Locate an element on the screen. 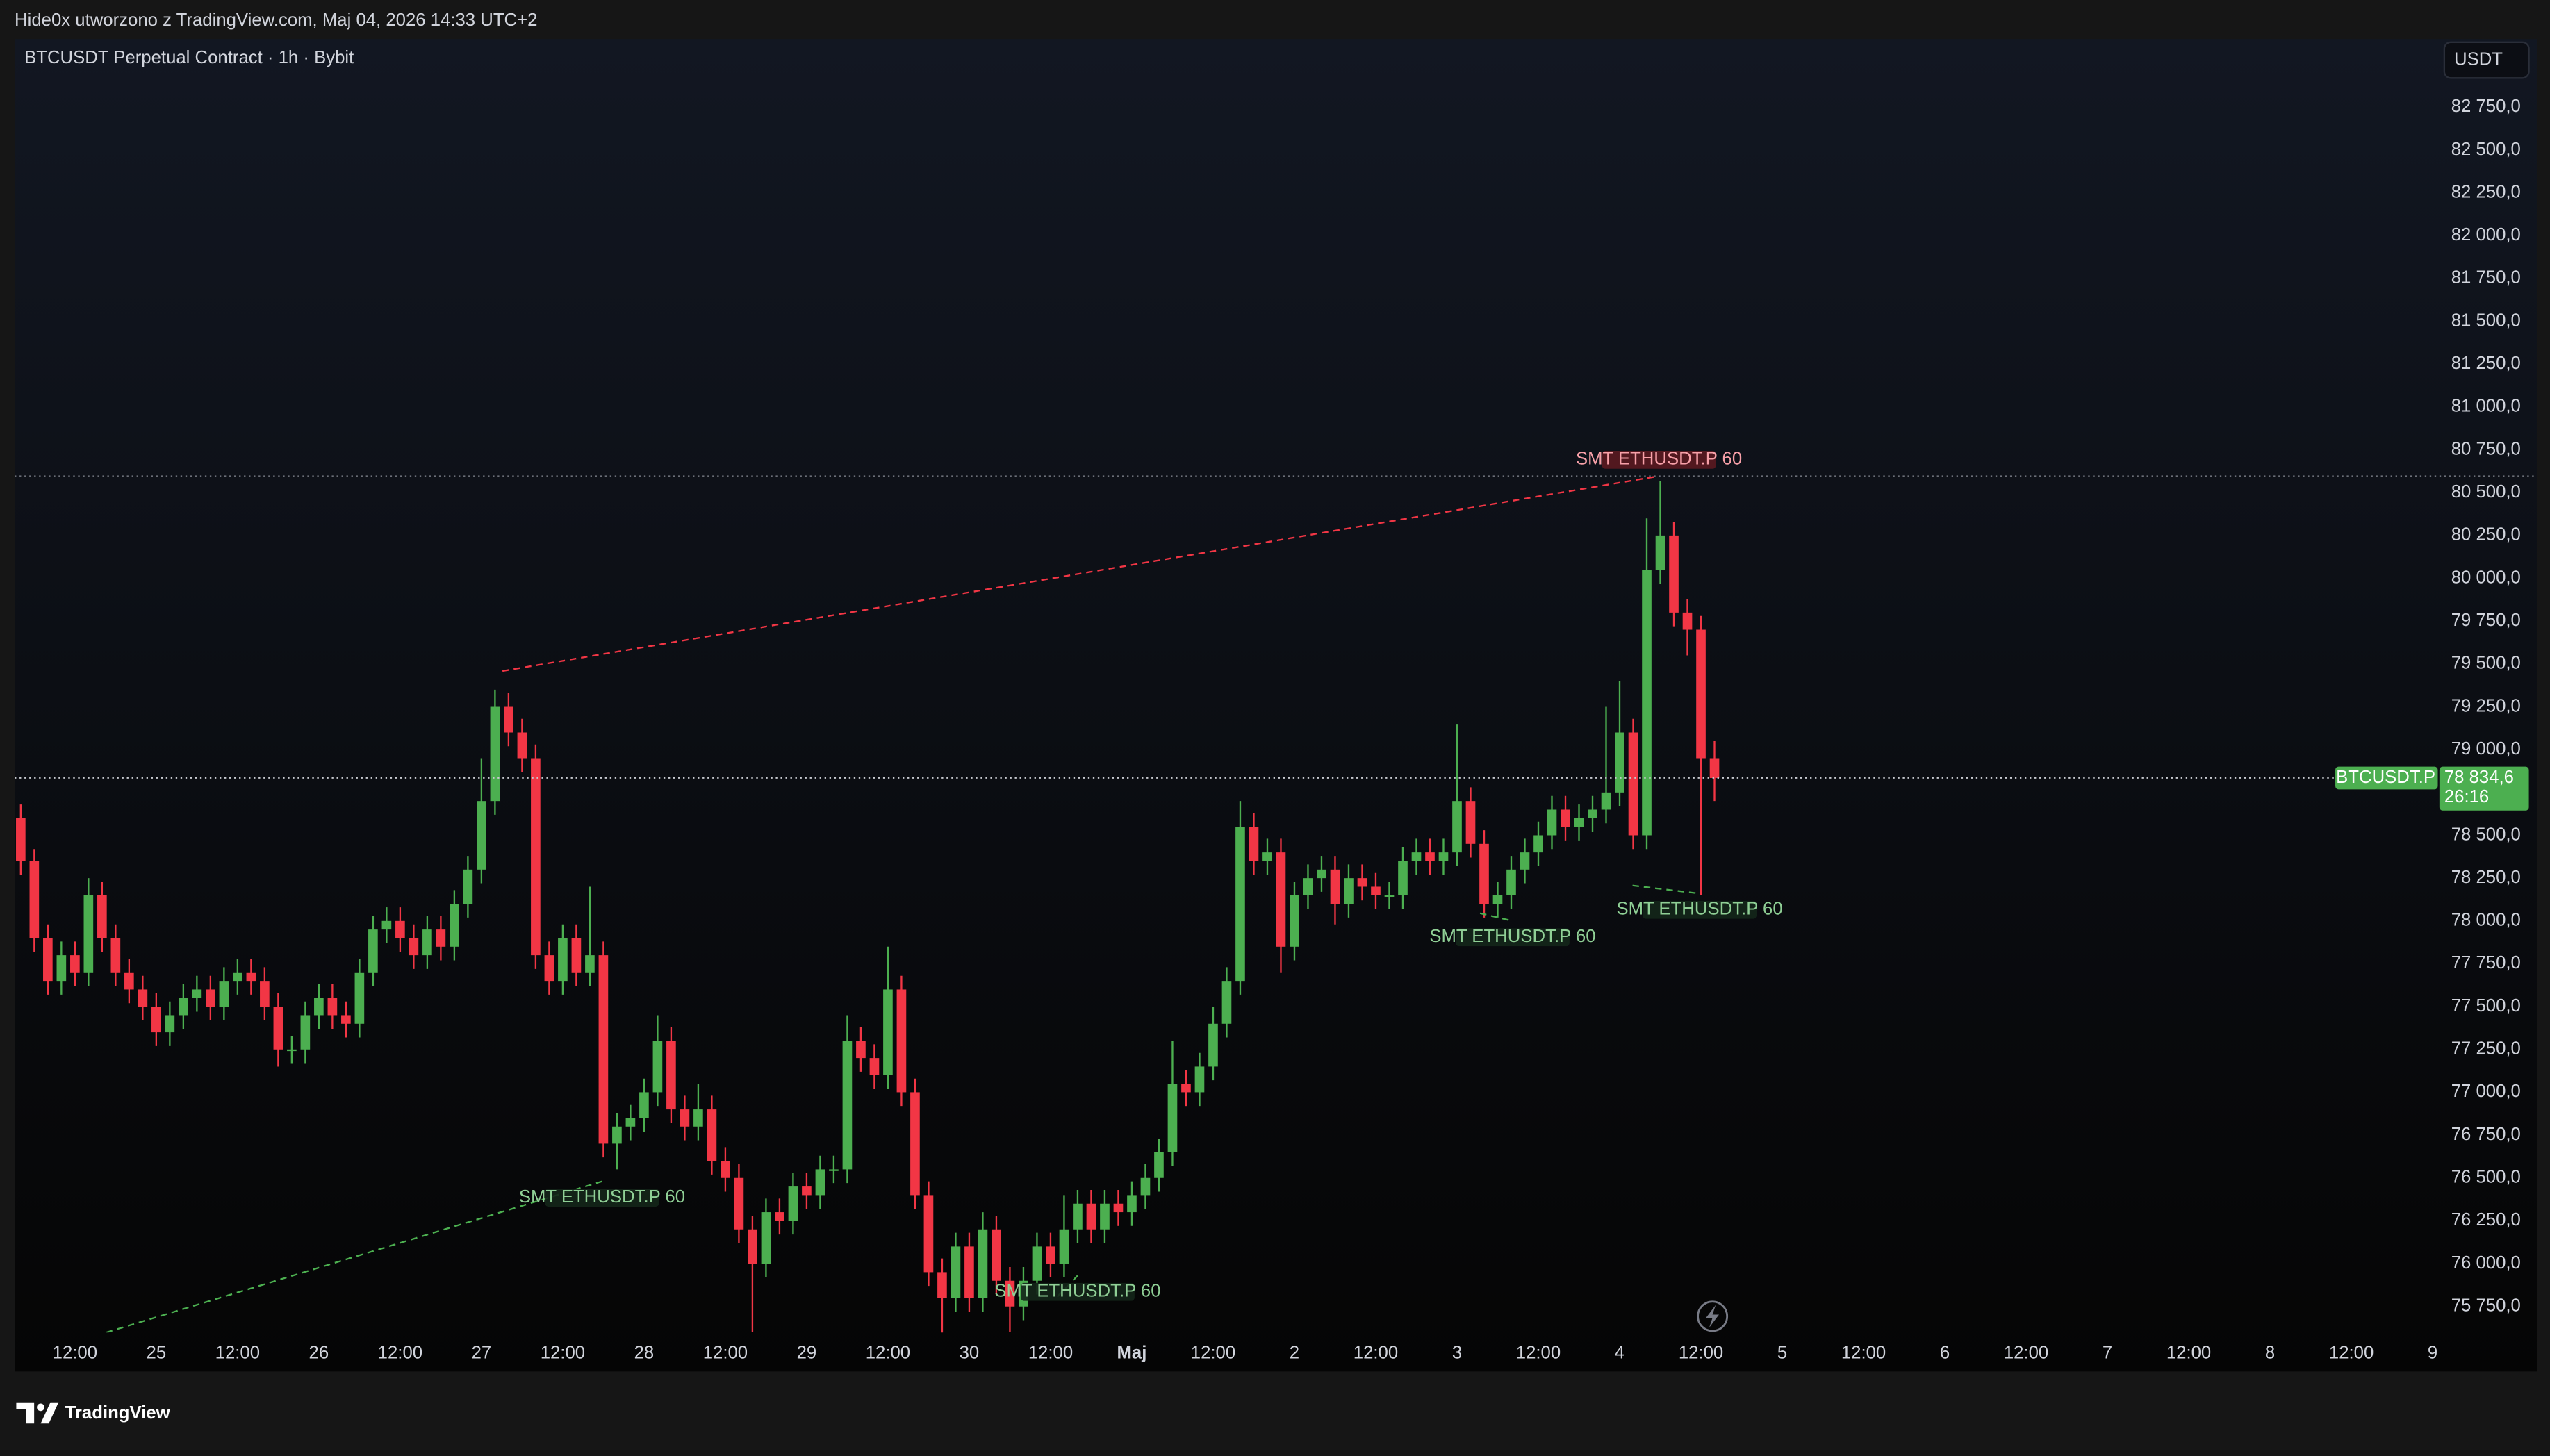  y-tick-label: 77 500,0 is located at coordinates (2486, 1006).